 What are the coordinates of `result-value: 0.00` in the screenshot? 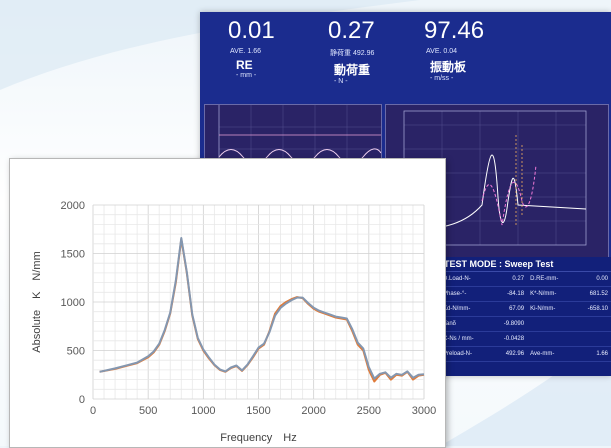 It's located at (592, 279).